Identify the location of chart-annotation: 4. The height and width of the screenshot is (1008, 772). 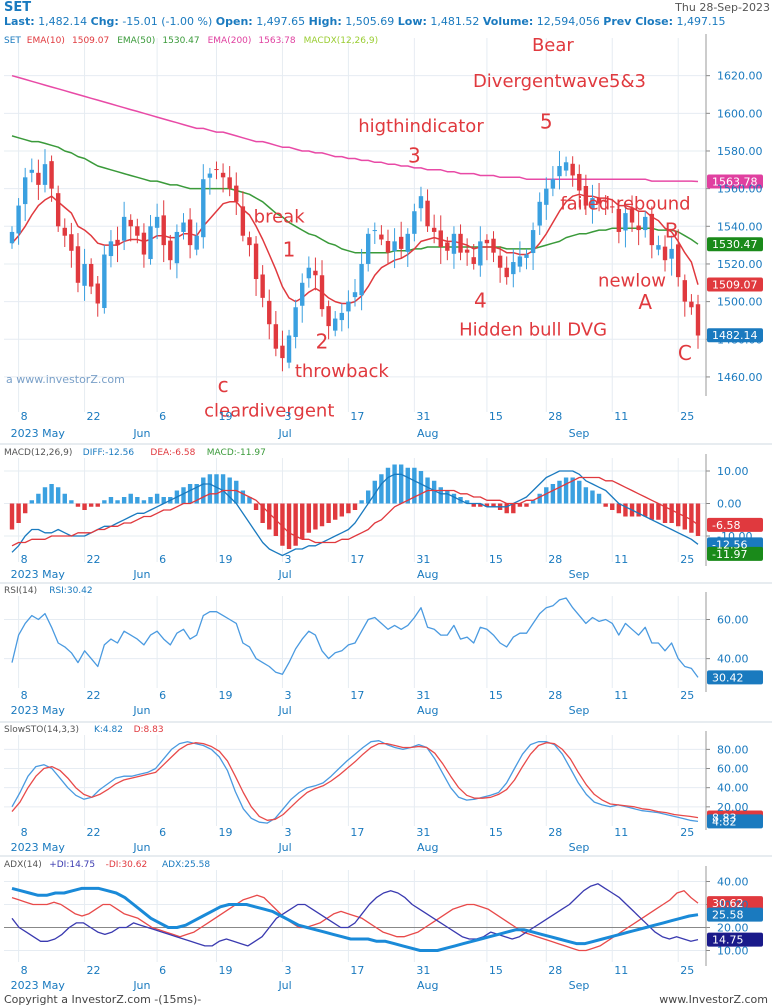
(480, 300).